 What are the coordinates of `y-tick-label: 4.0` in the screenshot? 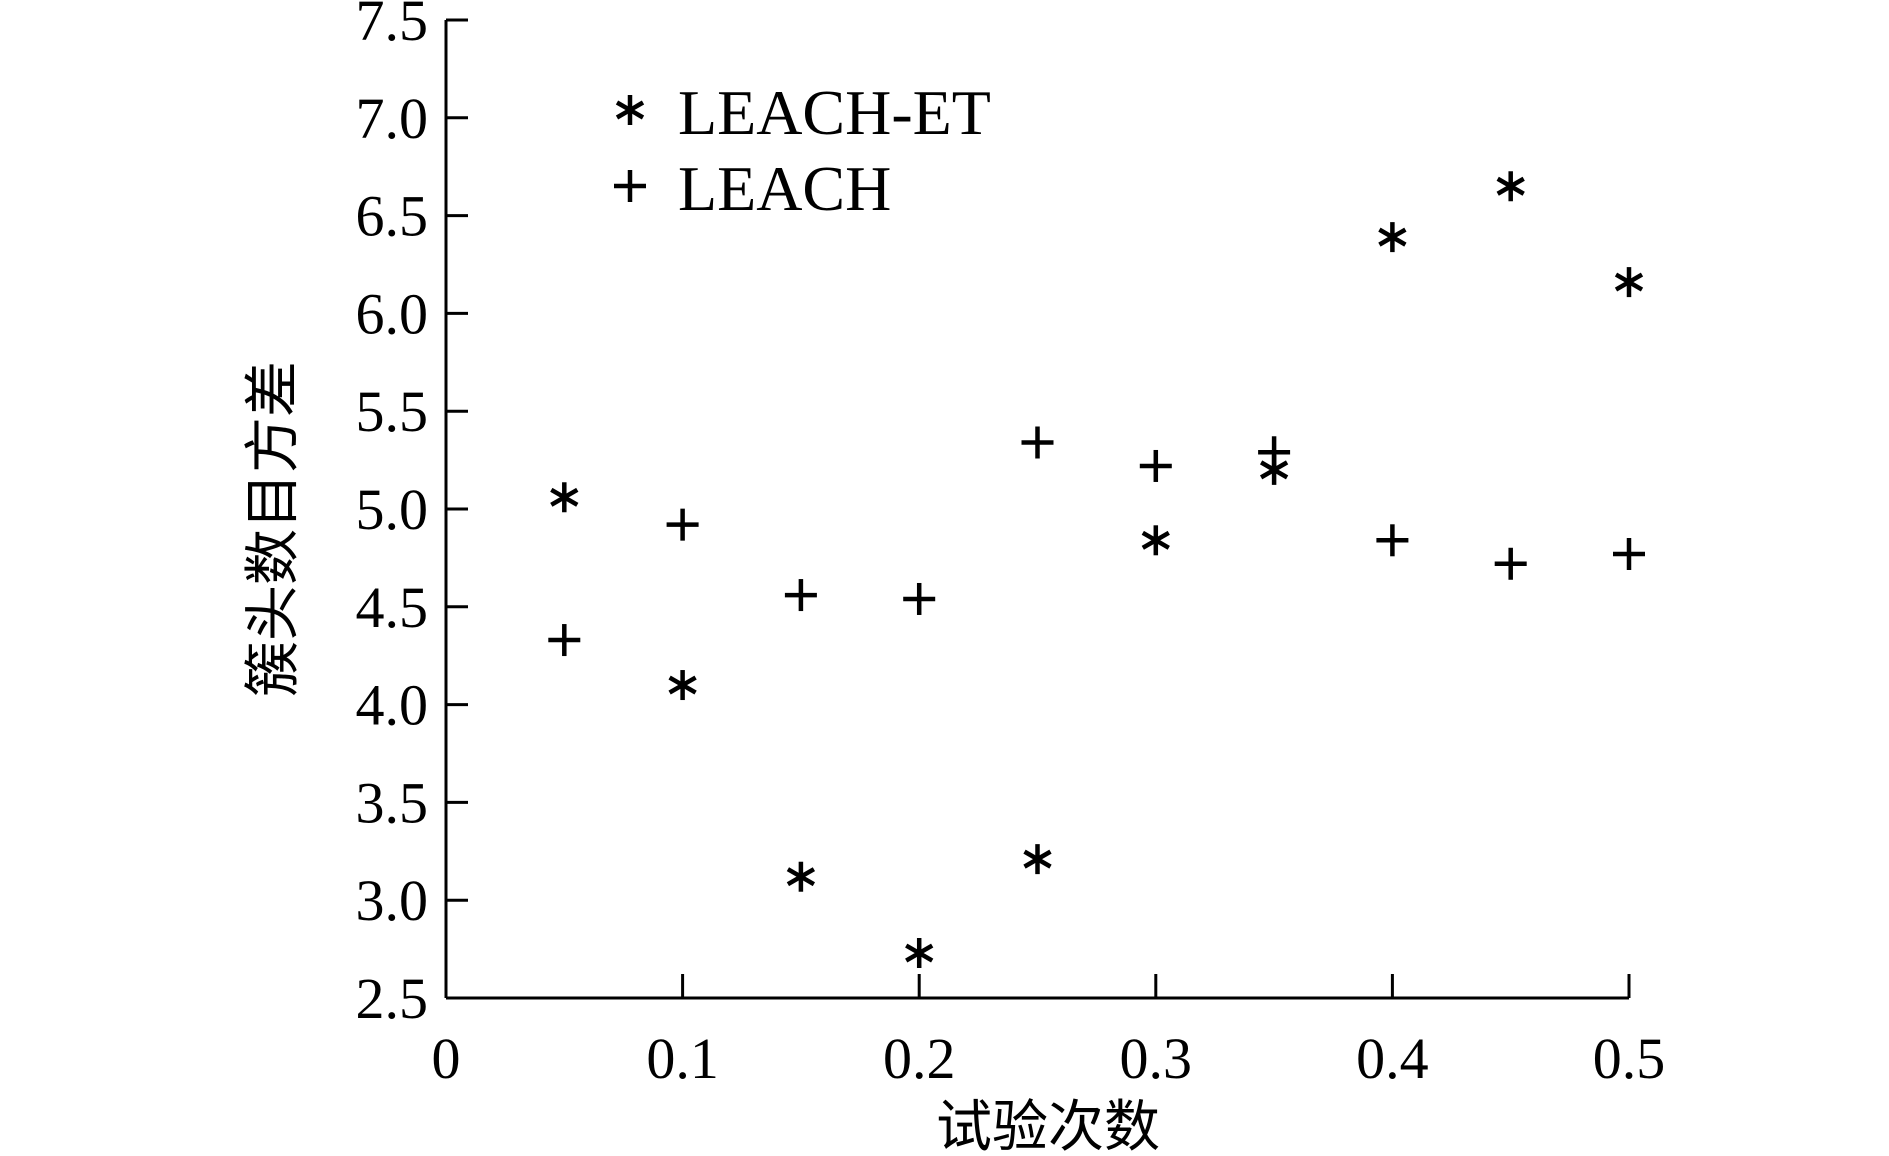 It's located at (392, 705).